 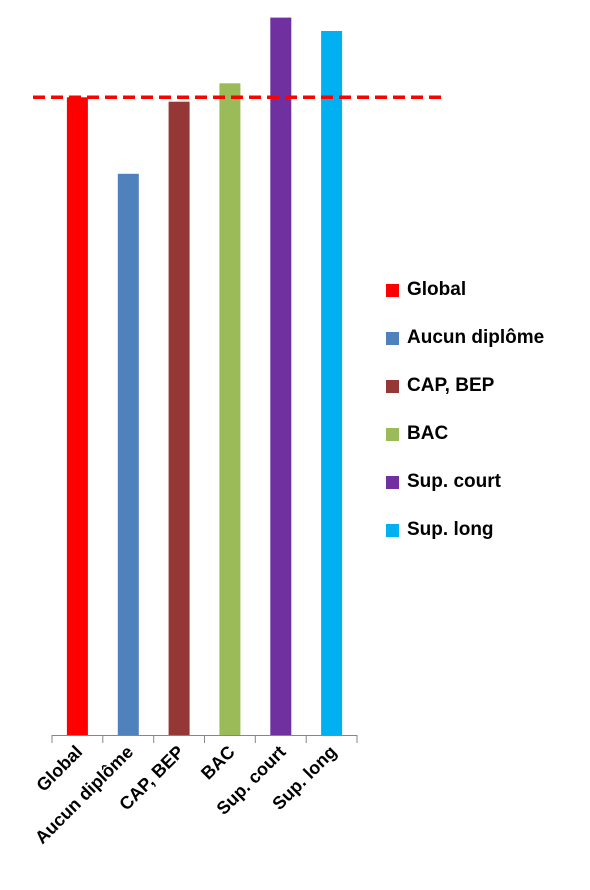 I want to click on bar-sup-long, so click(x=332, y=383).